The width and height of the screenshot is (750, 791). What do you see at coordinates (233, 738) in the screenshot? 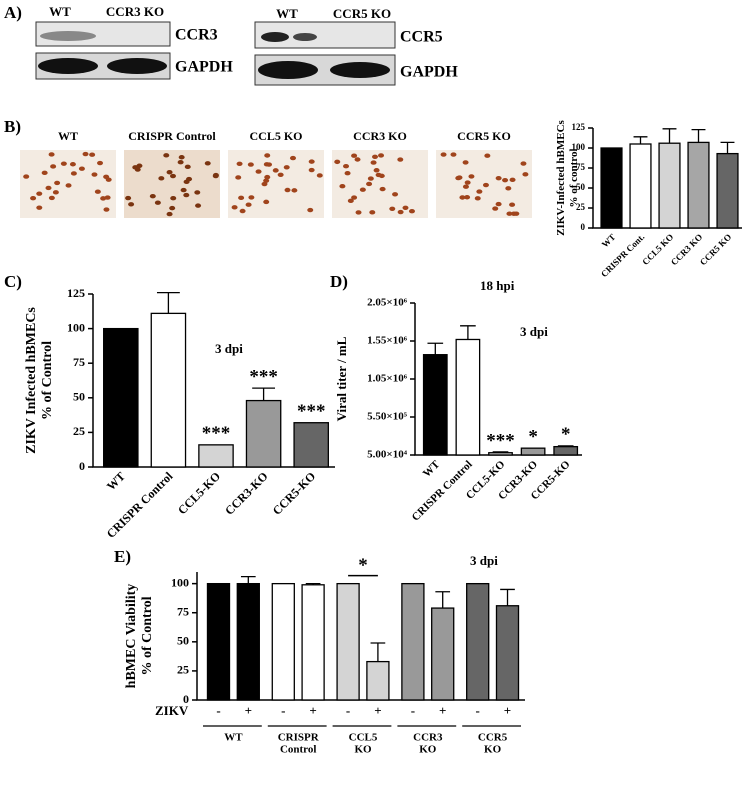
I see `group-label: WT` at bounding box center [233, 738].